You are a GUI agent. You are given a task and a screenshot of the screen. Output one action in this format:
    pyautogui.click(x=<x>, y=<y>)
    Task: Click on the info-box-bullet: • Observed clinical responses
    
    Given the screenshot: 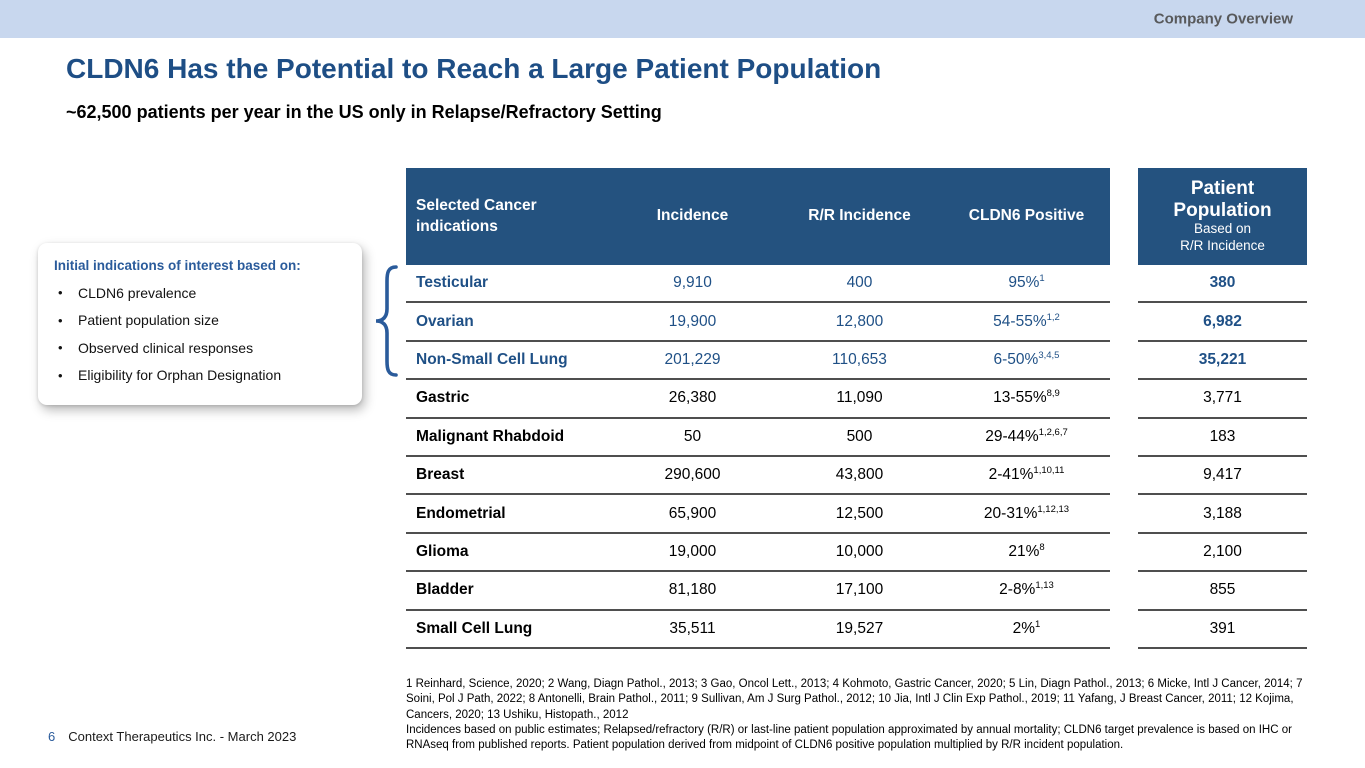 What is the action you would take?
    pyautogui.click(x=205, y=348)
    